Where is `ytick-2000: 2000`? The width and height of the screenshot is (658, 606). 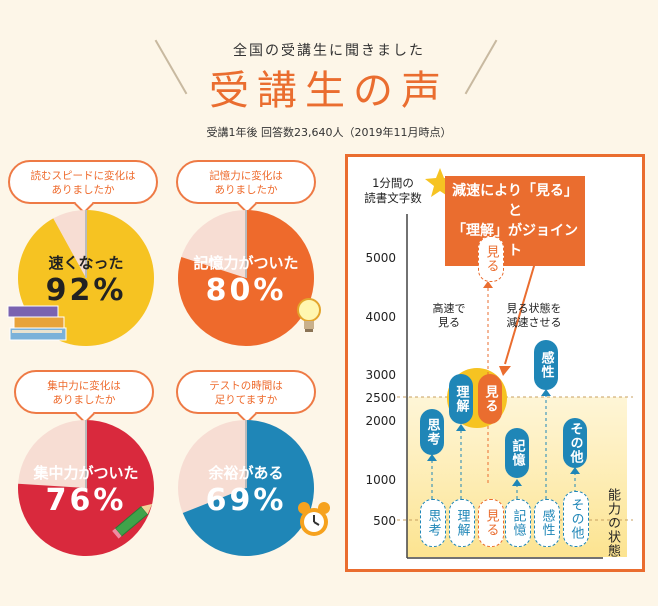
ytick-2000: 2000 is located at coordinates (380, 421).